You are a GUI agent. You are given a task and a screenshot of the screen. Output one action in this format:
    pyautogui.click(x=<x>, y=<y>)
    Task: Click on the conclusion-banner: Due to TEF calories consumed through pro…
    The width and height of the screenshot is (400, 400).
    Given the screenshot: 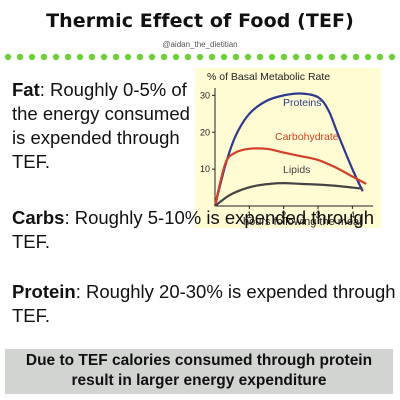 What is the action you would take?
    pyautogui.click(x=199, y=371)
    